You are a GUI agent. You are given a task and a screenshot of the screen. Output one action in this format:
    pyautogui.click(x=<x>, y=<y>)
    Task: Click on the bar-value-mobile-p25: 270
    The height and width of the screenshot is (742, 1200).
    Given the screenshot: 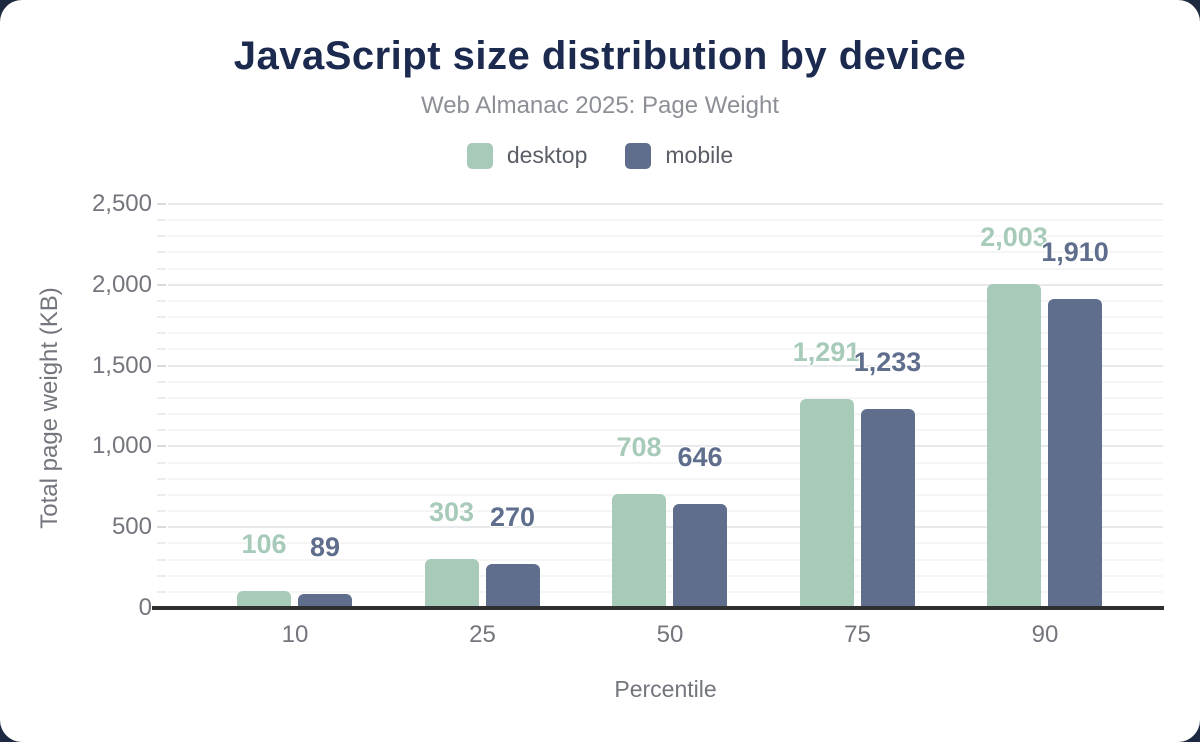 What is the action you would take?
    pyautogui.click(x=512, y=517)
    